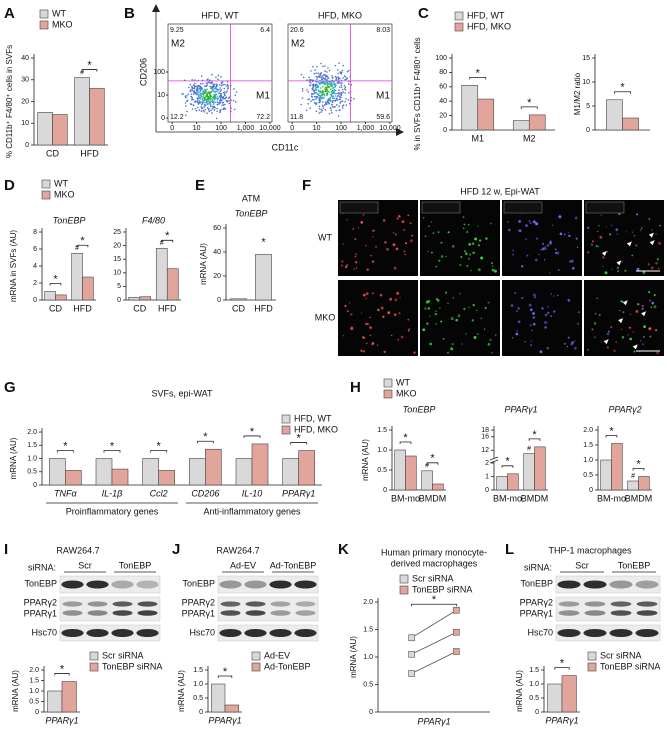 Image resolution: width=667 pixels, height=750 pixels. What do you see at coordinates (119, 286) in the screenshot?
I see `y-tick-label: 5` at bounding box center [119, 286].